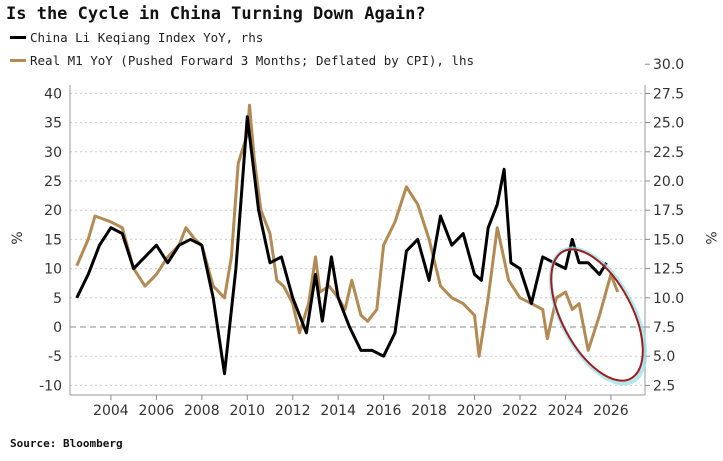 This screenshot has width=723, height=461. I want to click on right-tick-label: 10.0, so click(668, 299).